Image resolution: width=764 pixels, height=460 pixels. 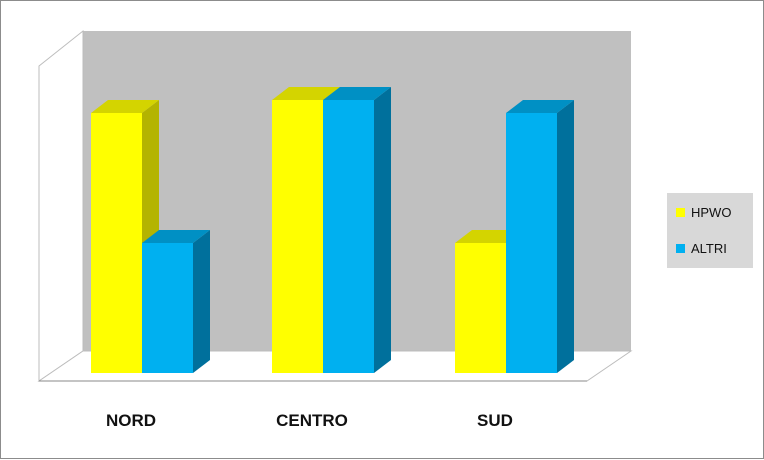 What do you see at coordinates (201, 301) in the screenshot?
I see `bar-altri-nord-side` at bounding box center [201, 301].